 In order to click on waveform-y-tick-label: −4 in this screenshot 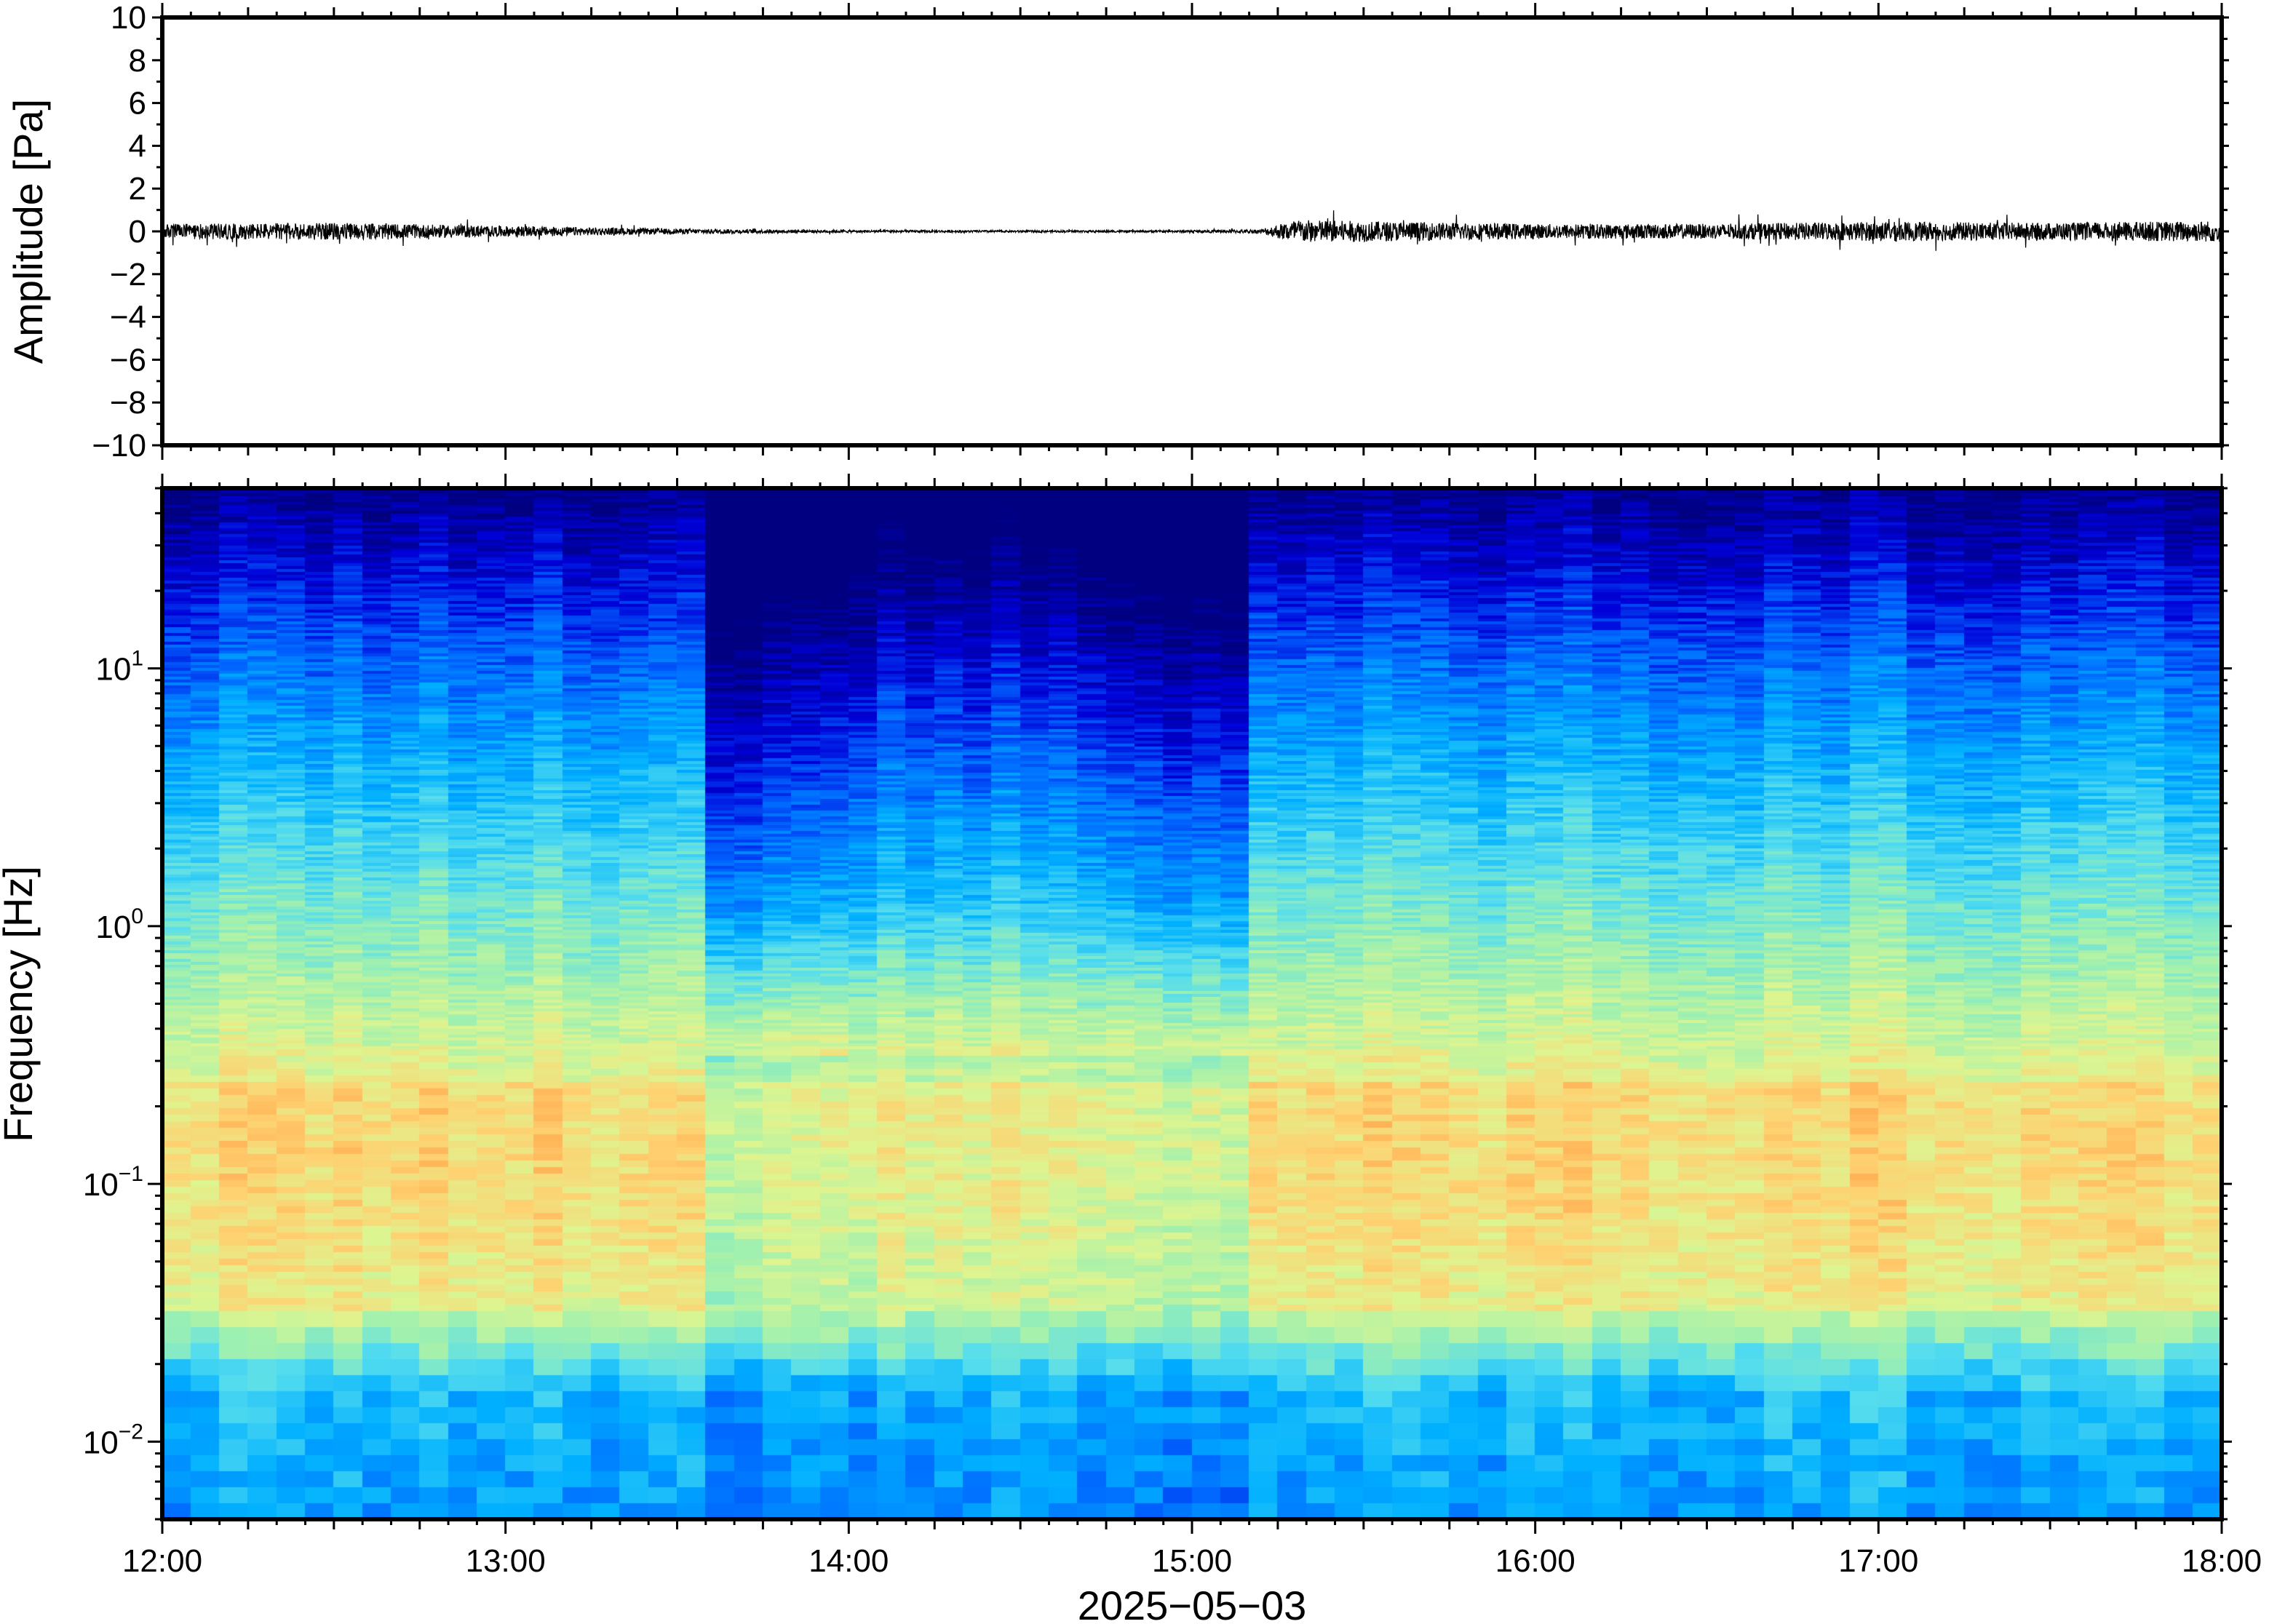, I will do `click(128, 317)`.